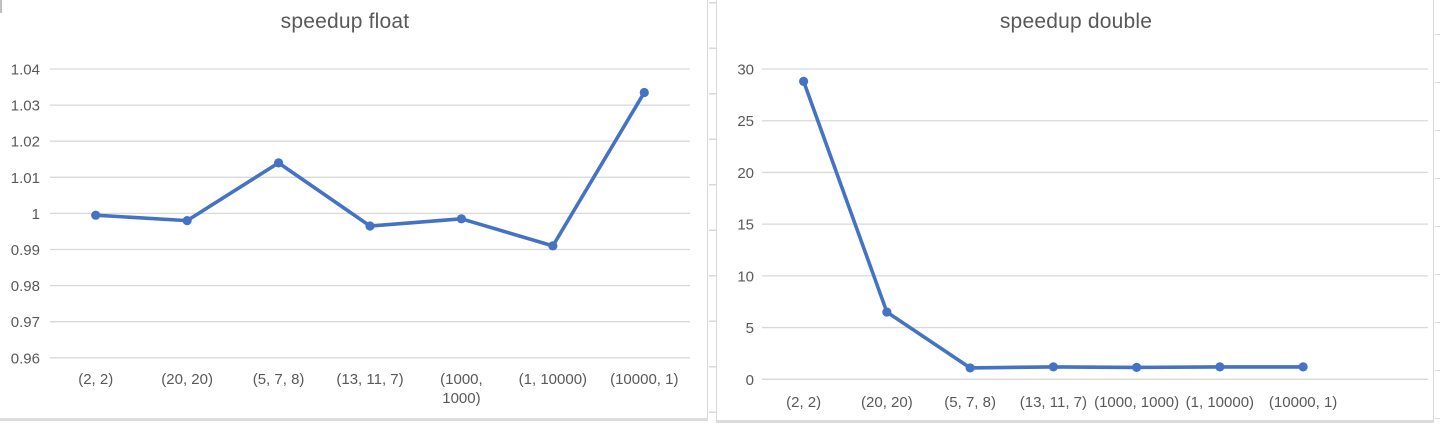 The width and height of the screenshot is (1440, 428). I want to click on y-axis-tick-label: 1.04, so click(25, 70).